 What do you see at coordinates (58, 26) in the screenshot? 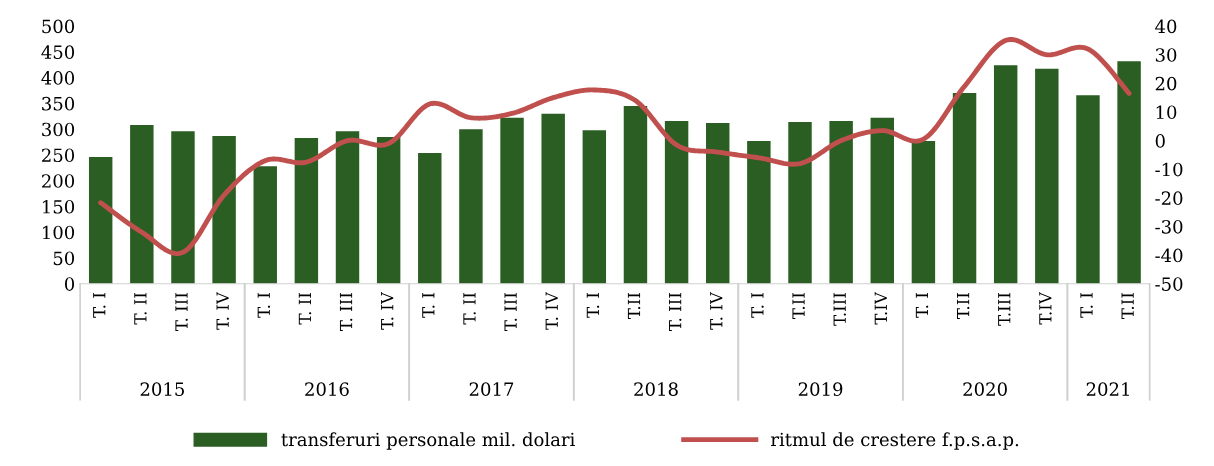
I see `y-tick-label: 500` at bounding box center [58, 26].